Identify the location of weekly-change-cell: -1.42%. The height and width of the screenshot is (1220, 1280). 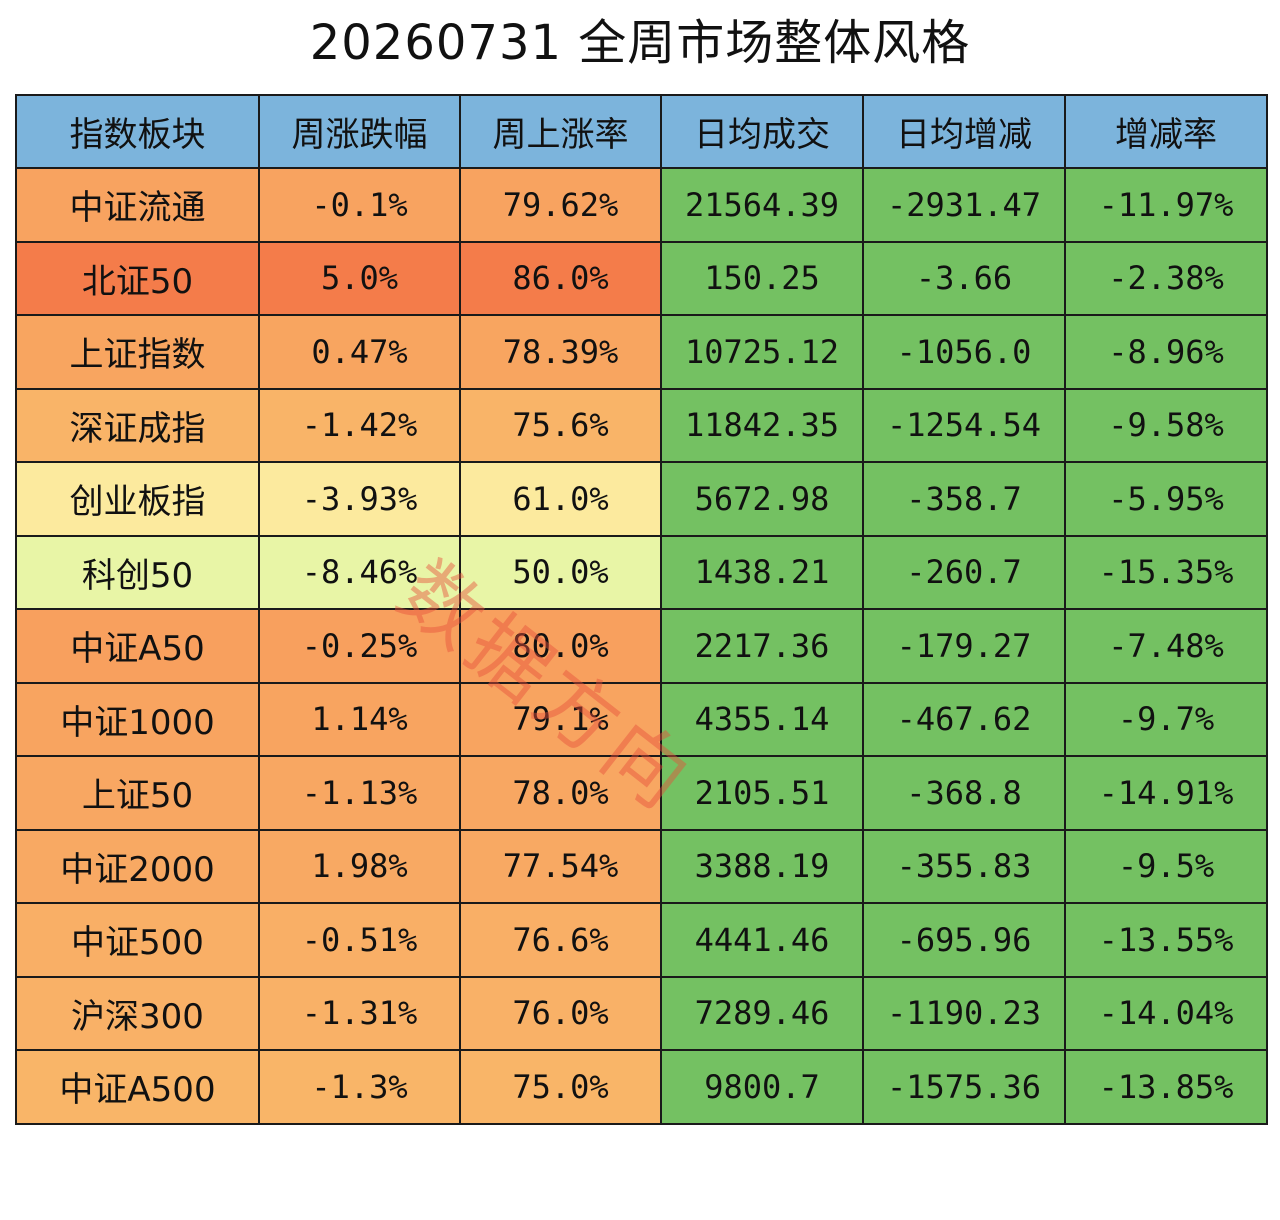
(359, 425).